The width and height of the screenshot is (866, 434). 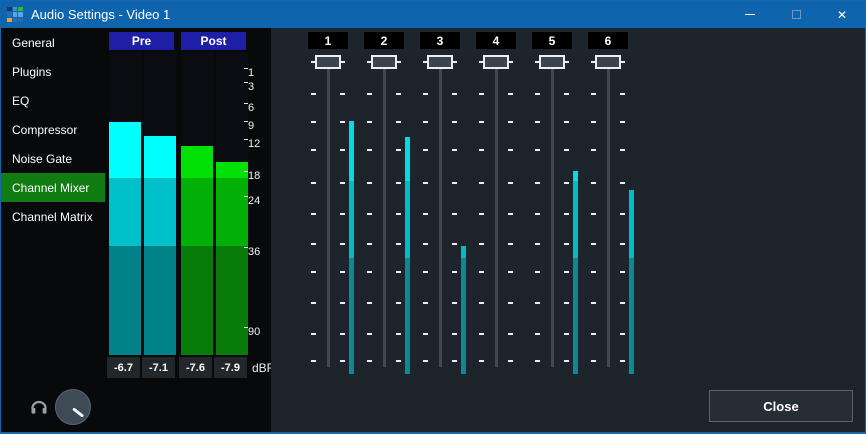 What do you see at coordinates (195, 367) in the screenshot?
I see `meter-value-post: -7.6` at bounding box center [195, 367].